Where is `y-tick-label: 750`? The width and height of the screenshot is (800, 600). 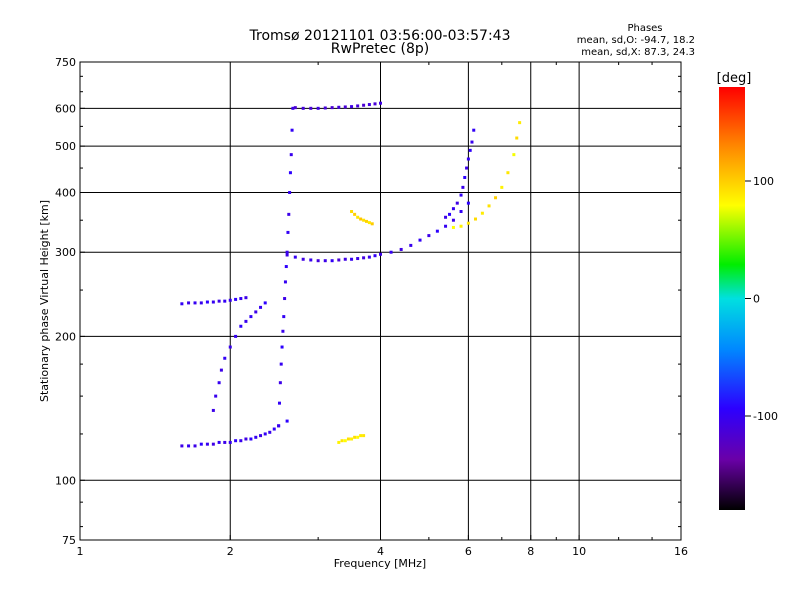
y-tick-label: 750 is located at coordinates (65, 62).